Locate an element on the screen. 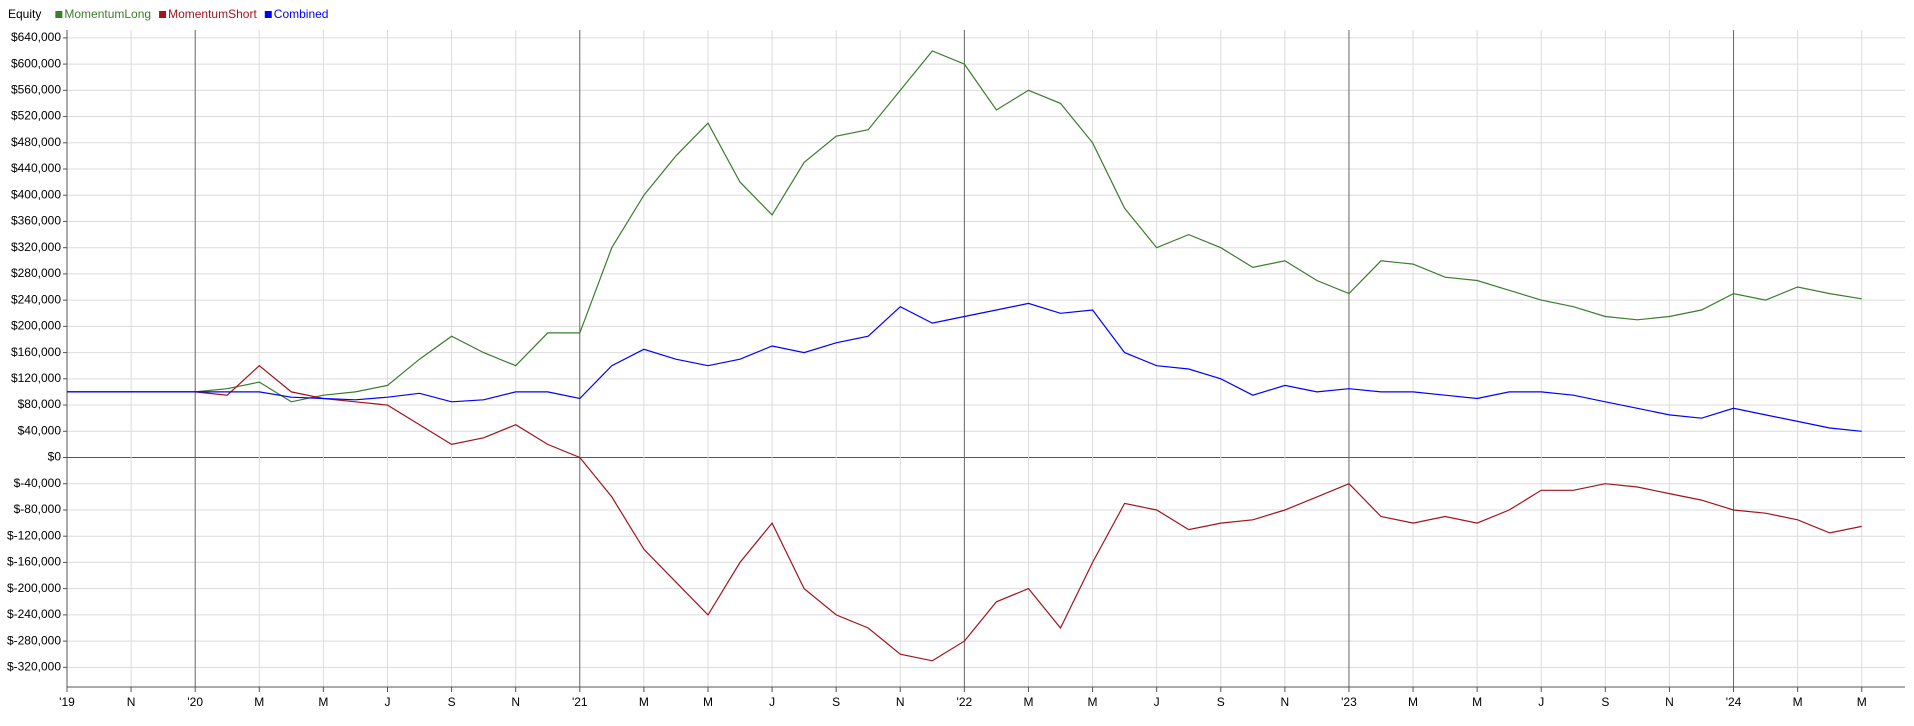 Image resolution: width=1914 pixels, height=726 pixels. y-tick-label: $-280,000 is located at coordinates (34, 640).